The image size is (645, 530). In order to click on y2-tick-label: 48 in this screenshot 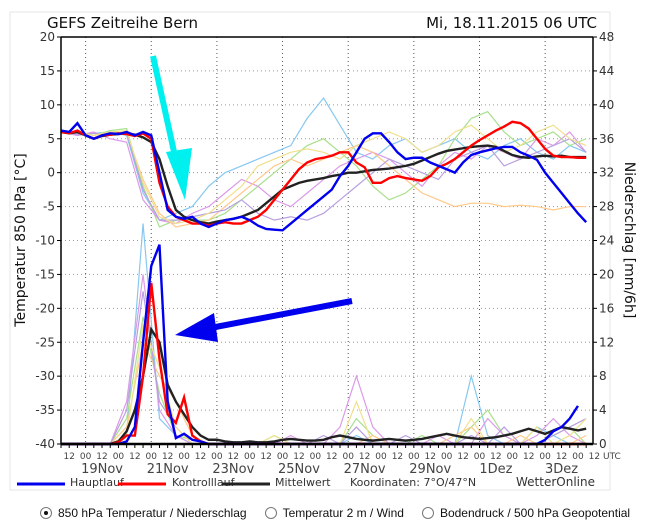, I will do `click(606, 37)`.